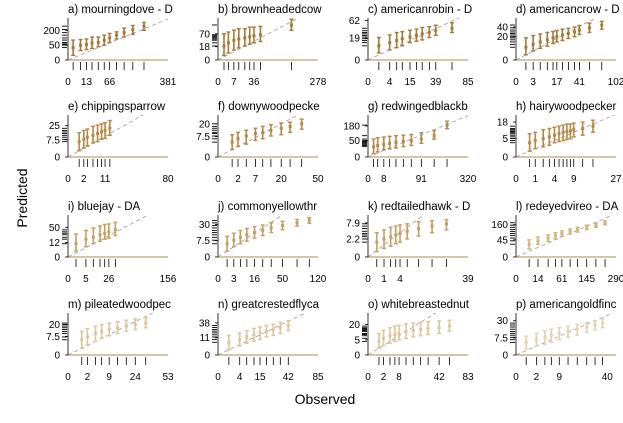 This screenshot has width=623, height=423. I want to click on panel-title: h) hairywoodpecker, so click(566, 107).